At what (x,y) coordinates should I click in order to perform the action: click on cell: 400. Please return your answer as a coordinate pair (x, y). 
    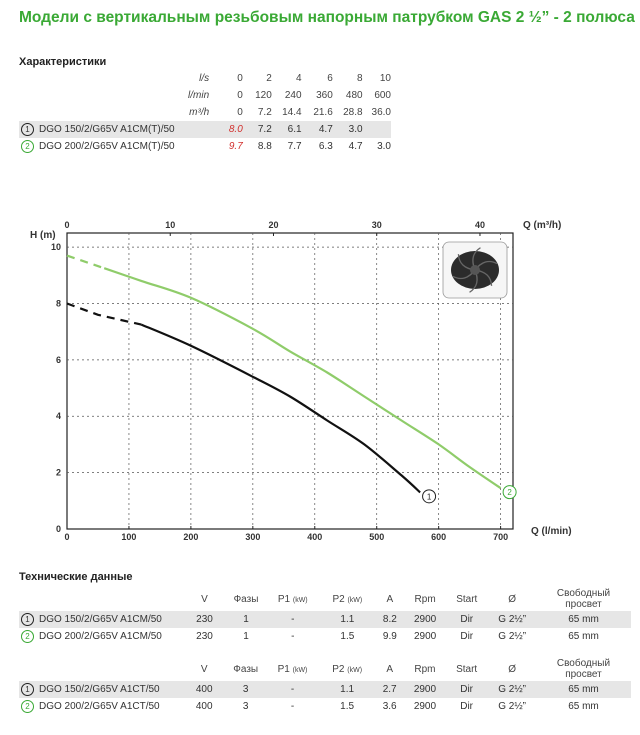
    Looking at the image, I should click on (204, 689).